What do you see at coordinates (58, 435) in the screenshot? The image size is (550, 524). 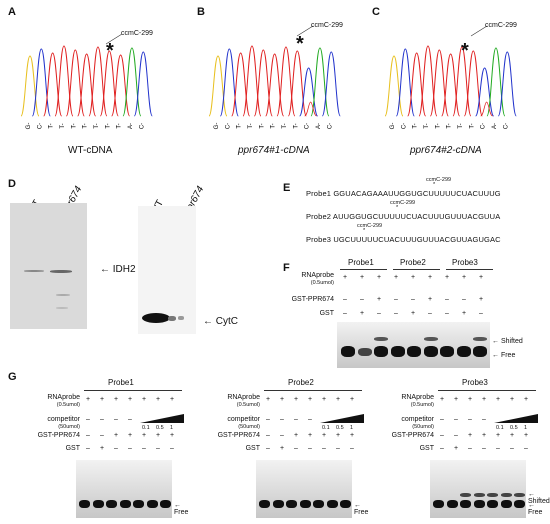 I see `g-row-label: GST-PPR674` at bounding box center [58, 435].